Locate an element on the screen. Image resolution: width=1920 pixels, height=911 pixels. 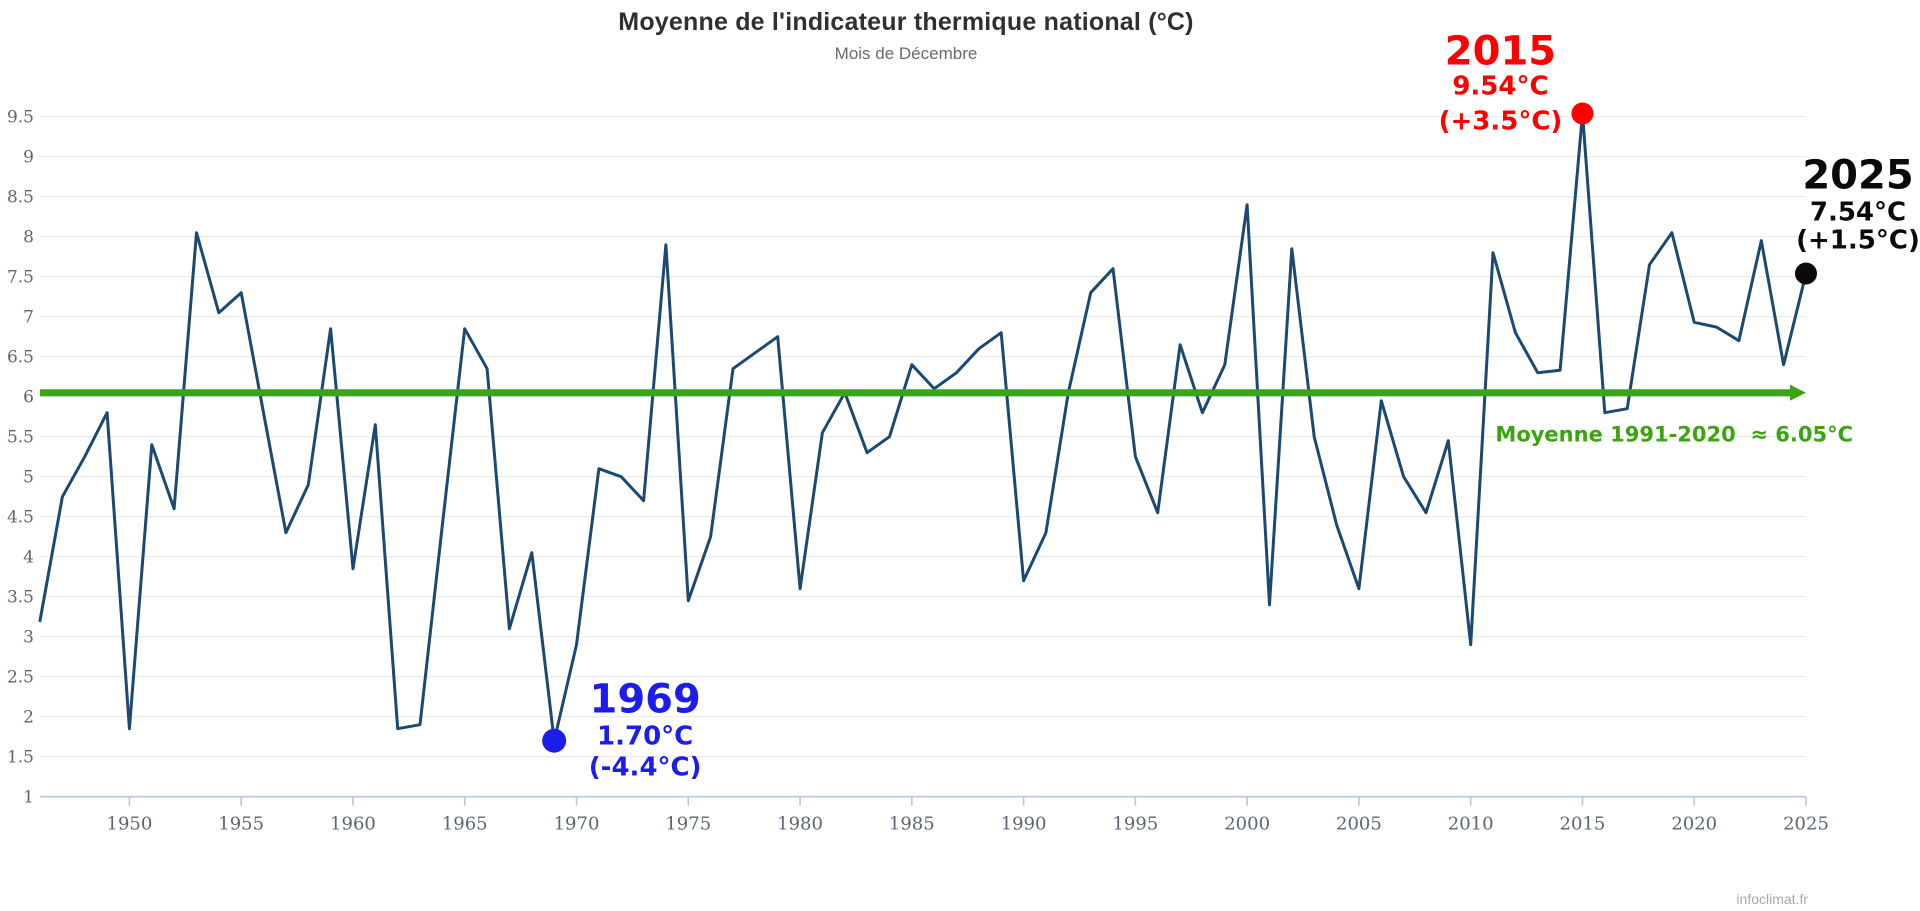
y-axis-tick-label: 5 is located at coordinates (28, 478).